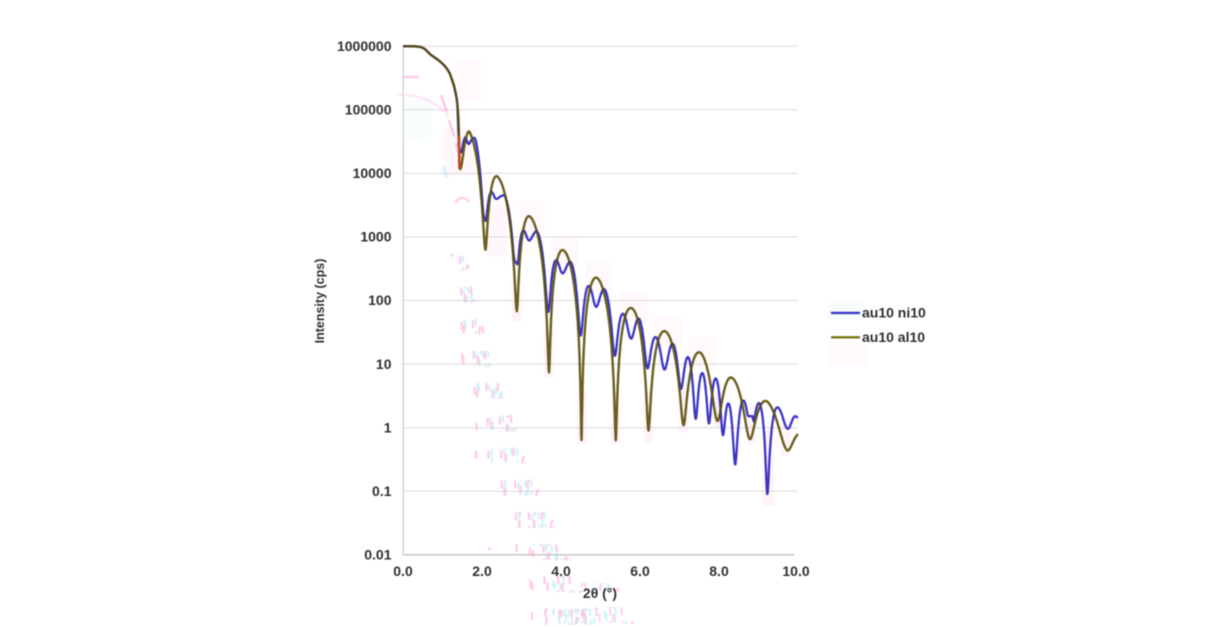 The height and width of the screenshot is (627, 1230). I want to click on svg-text: au10 al10, so click(893, 337).